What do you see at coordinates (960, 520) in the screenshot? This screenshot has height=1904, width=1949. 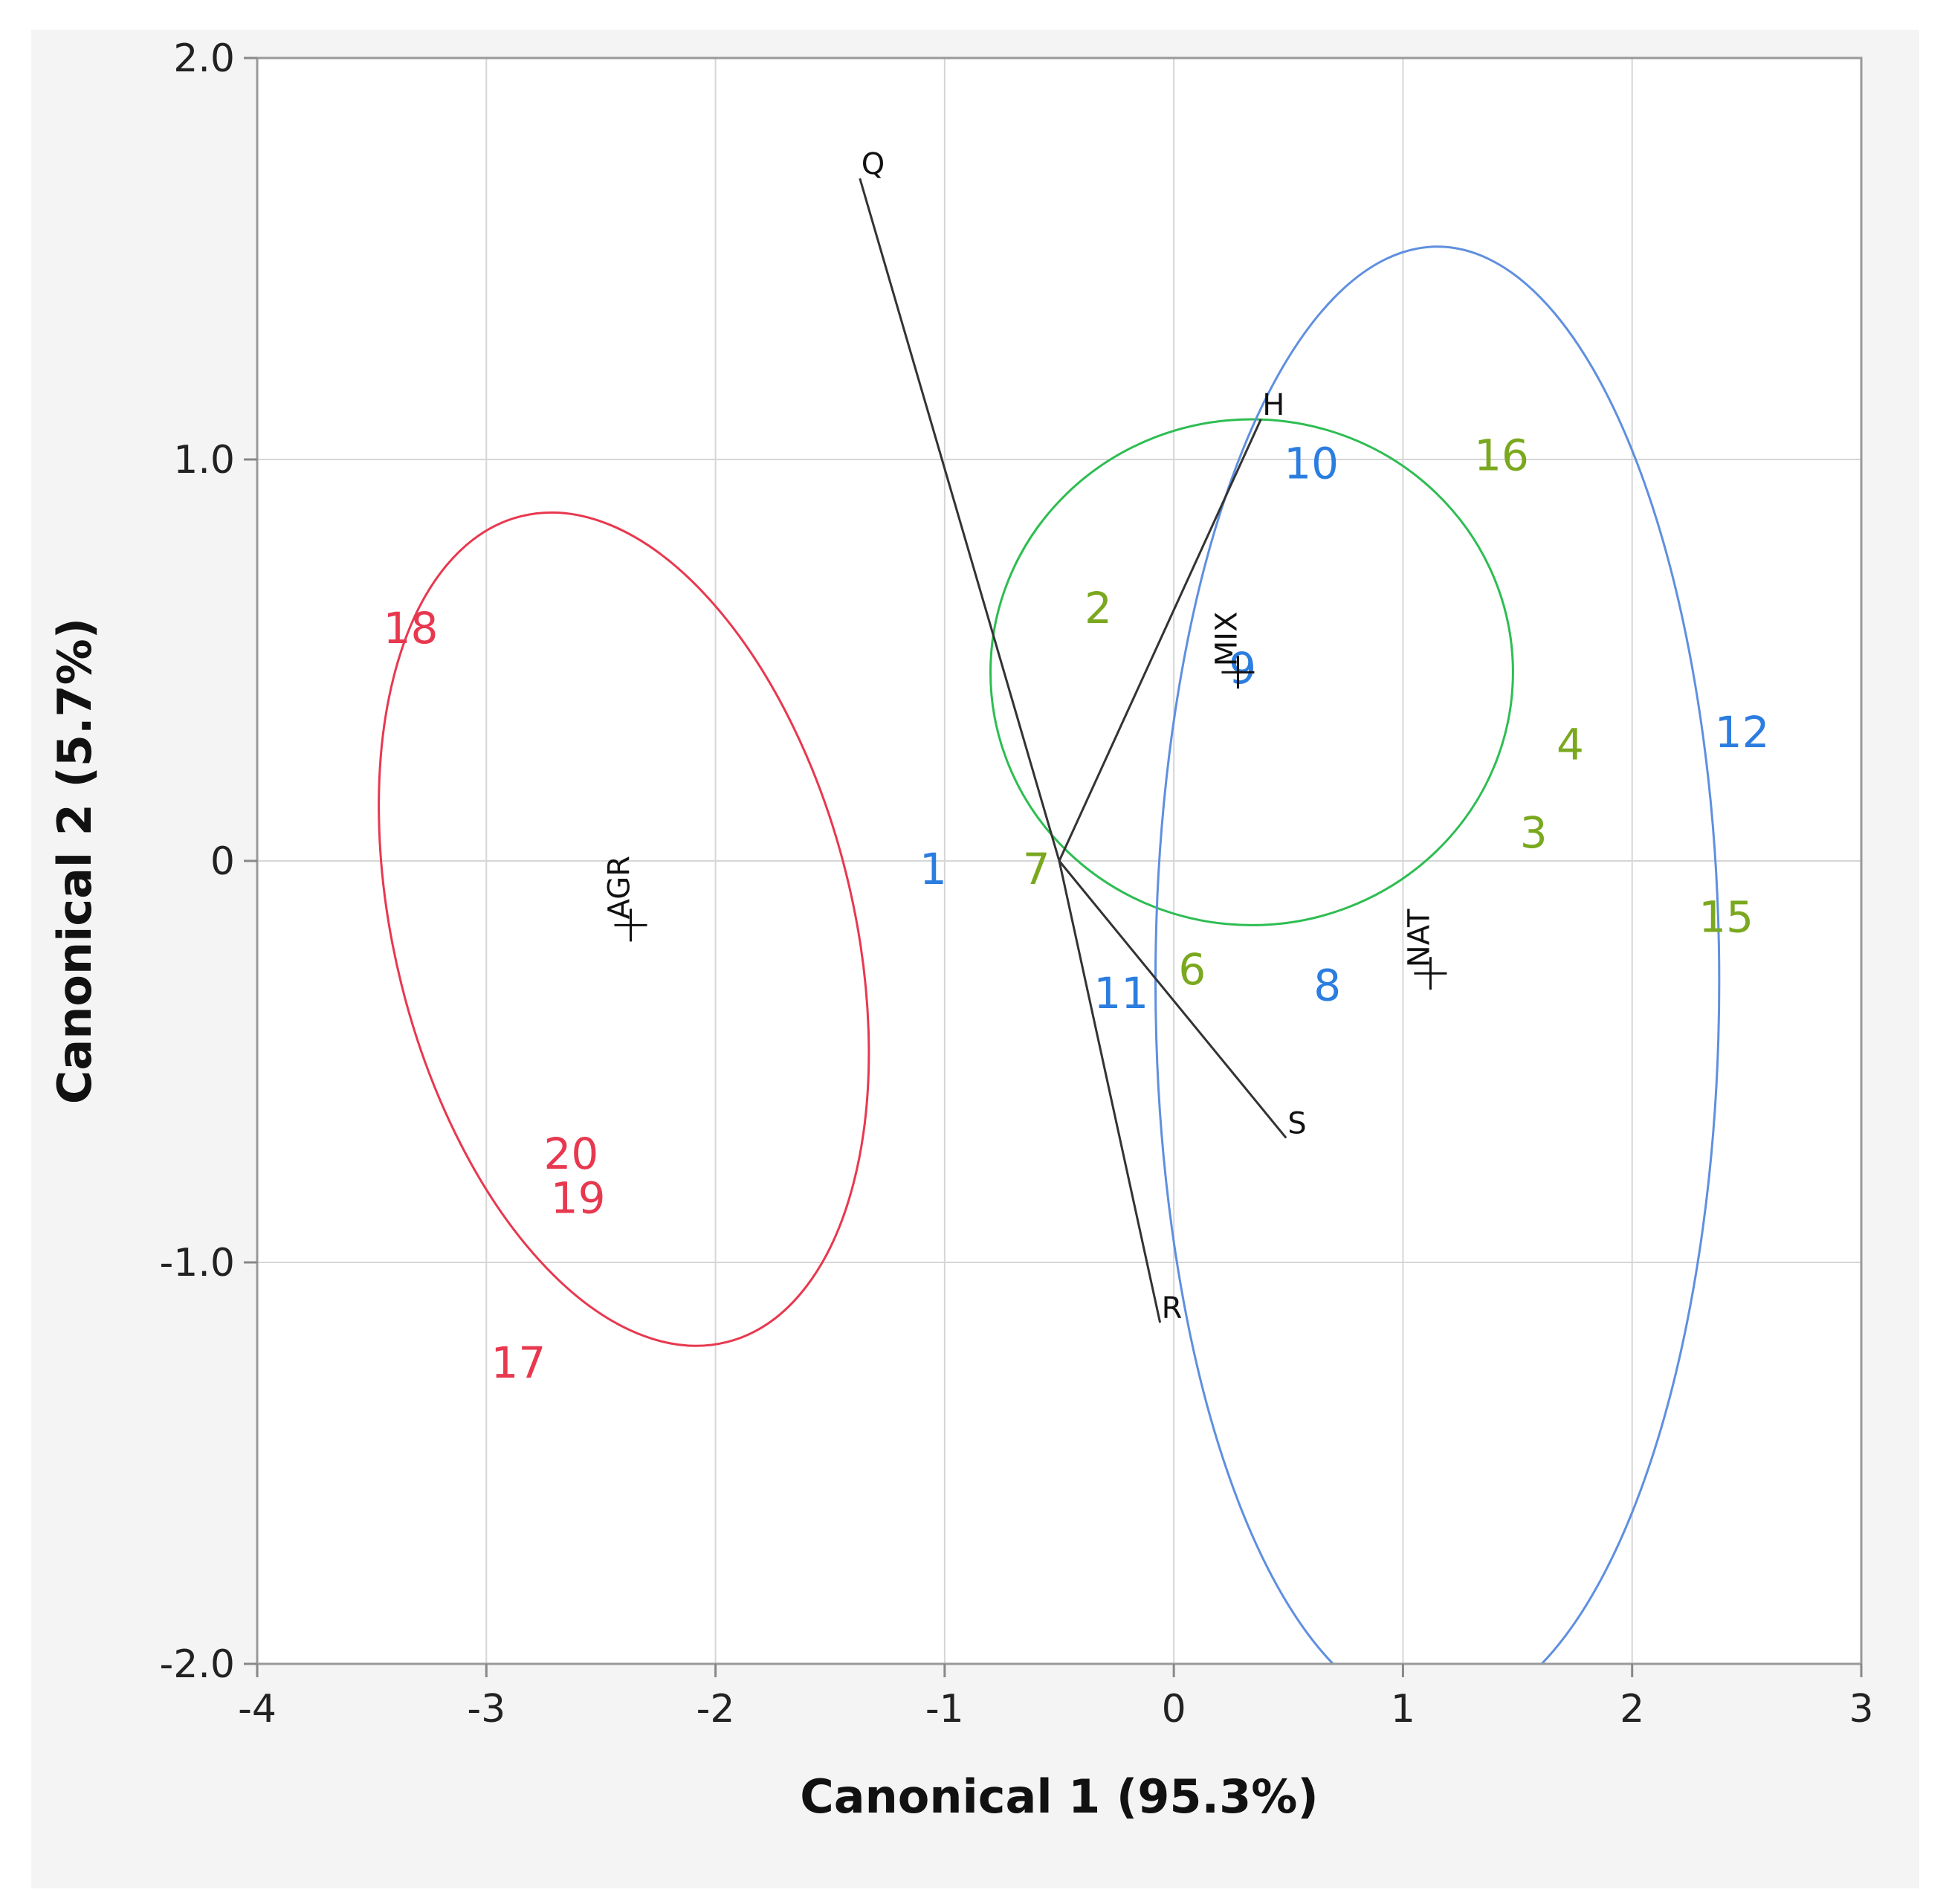 I see `vector-q` at bounding box center [960, 520].